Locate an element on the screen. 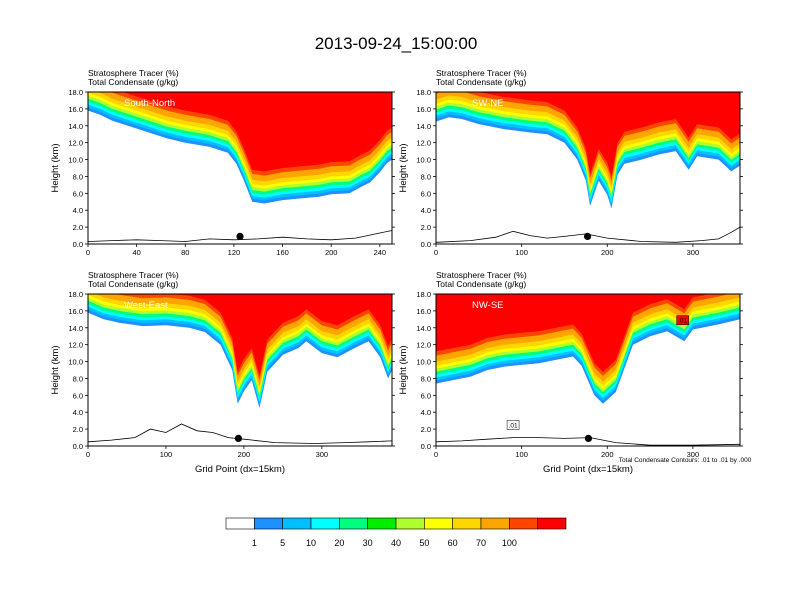 The width and height of the screenshot is (792, 612). x-tick-label: 80 is located at coordinates (185, 252).